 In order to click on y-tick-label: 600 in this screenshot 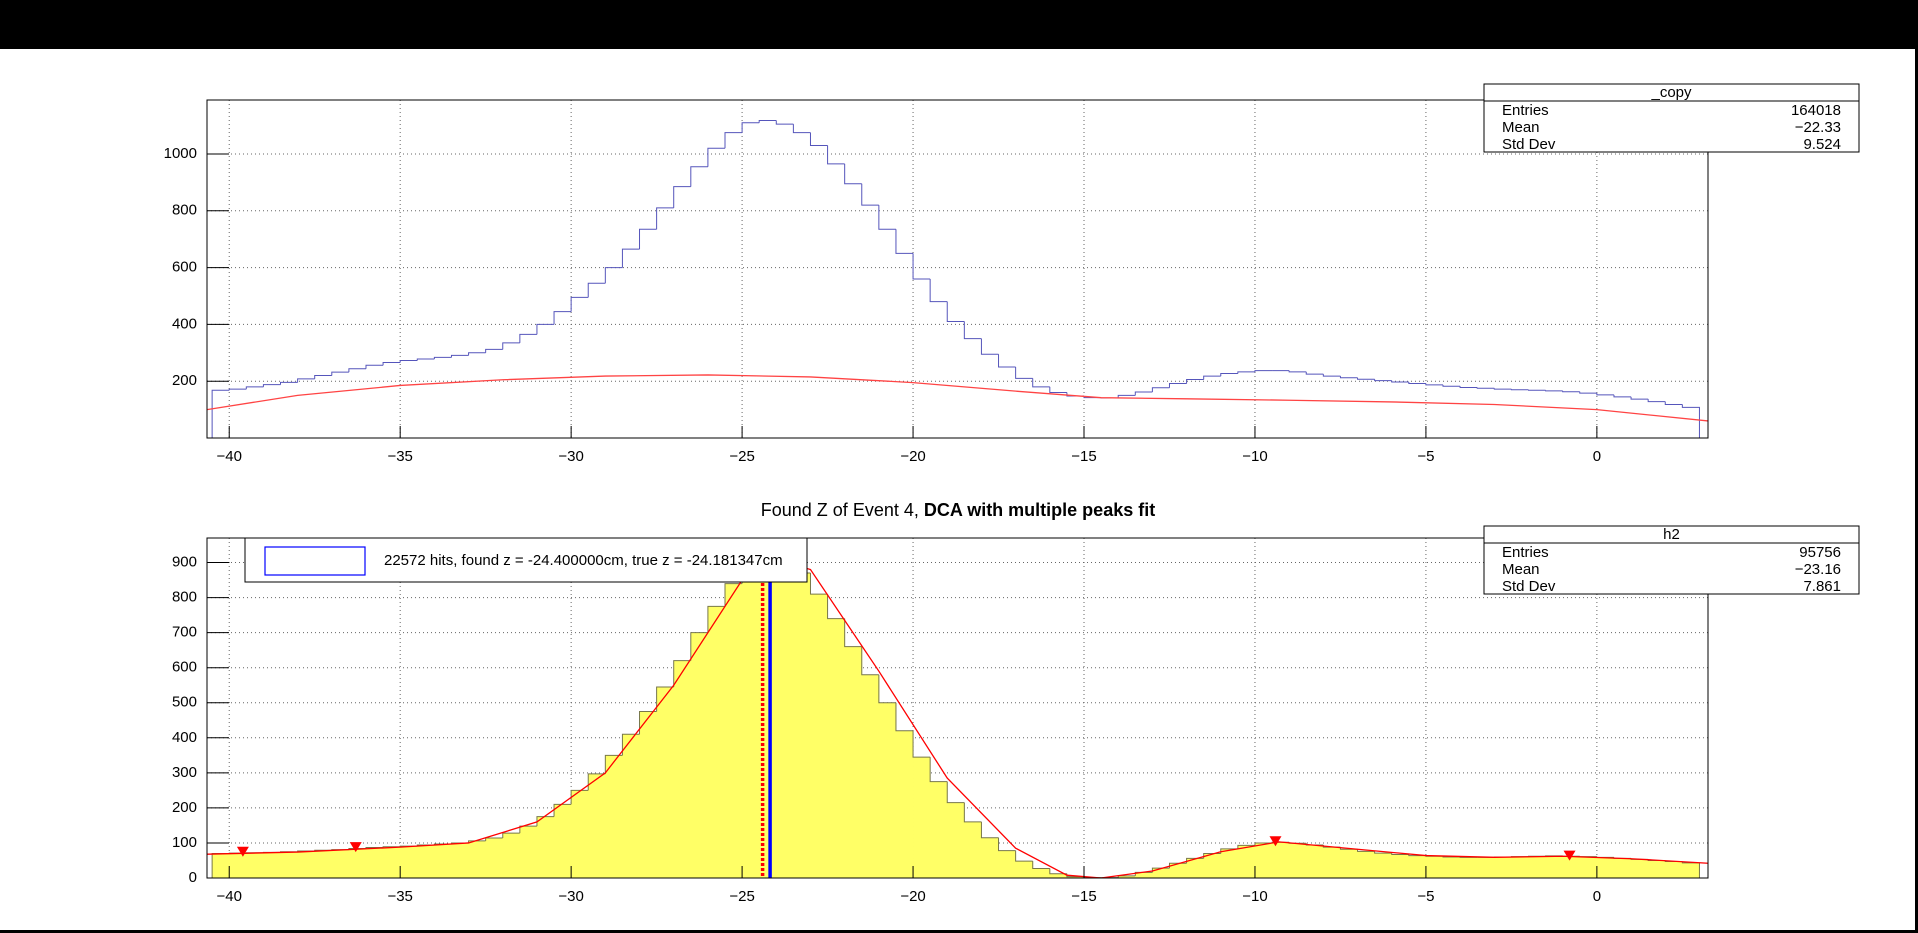, I will do `click(184, 667)`.